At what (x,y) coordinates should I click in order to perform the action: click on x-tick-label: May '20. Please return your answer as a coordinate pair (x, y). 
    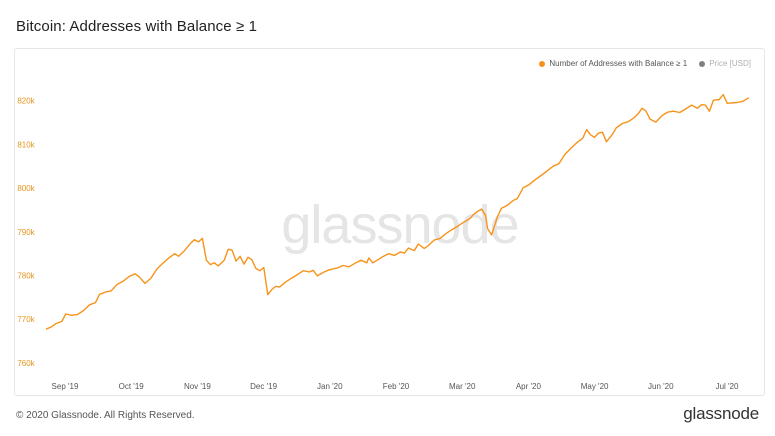
    Looking at the image, I should click on (595, 386).